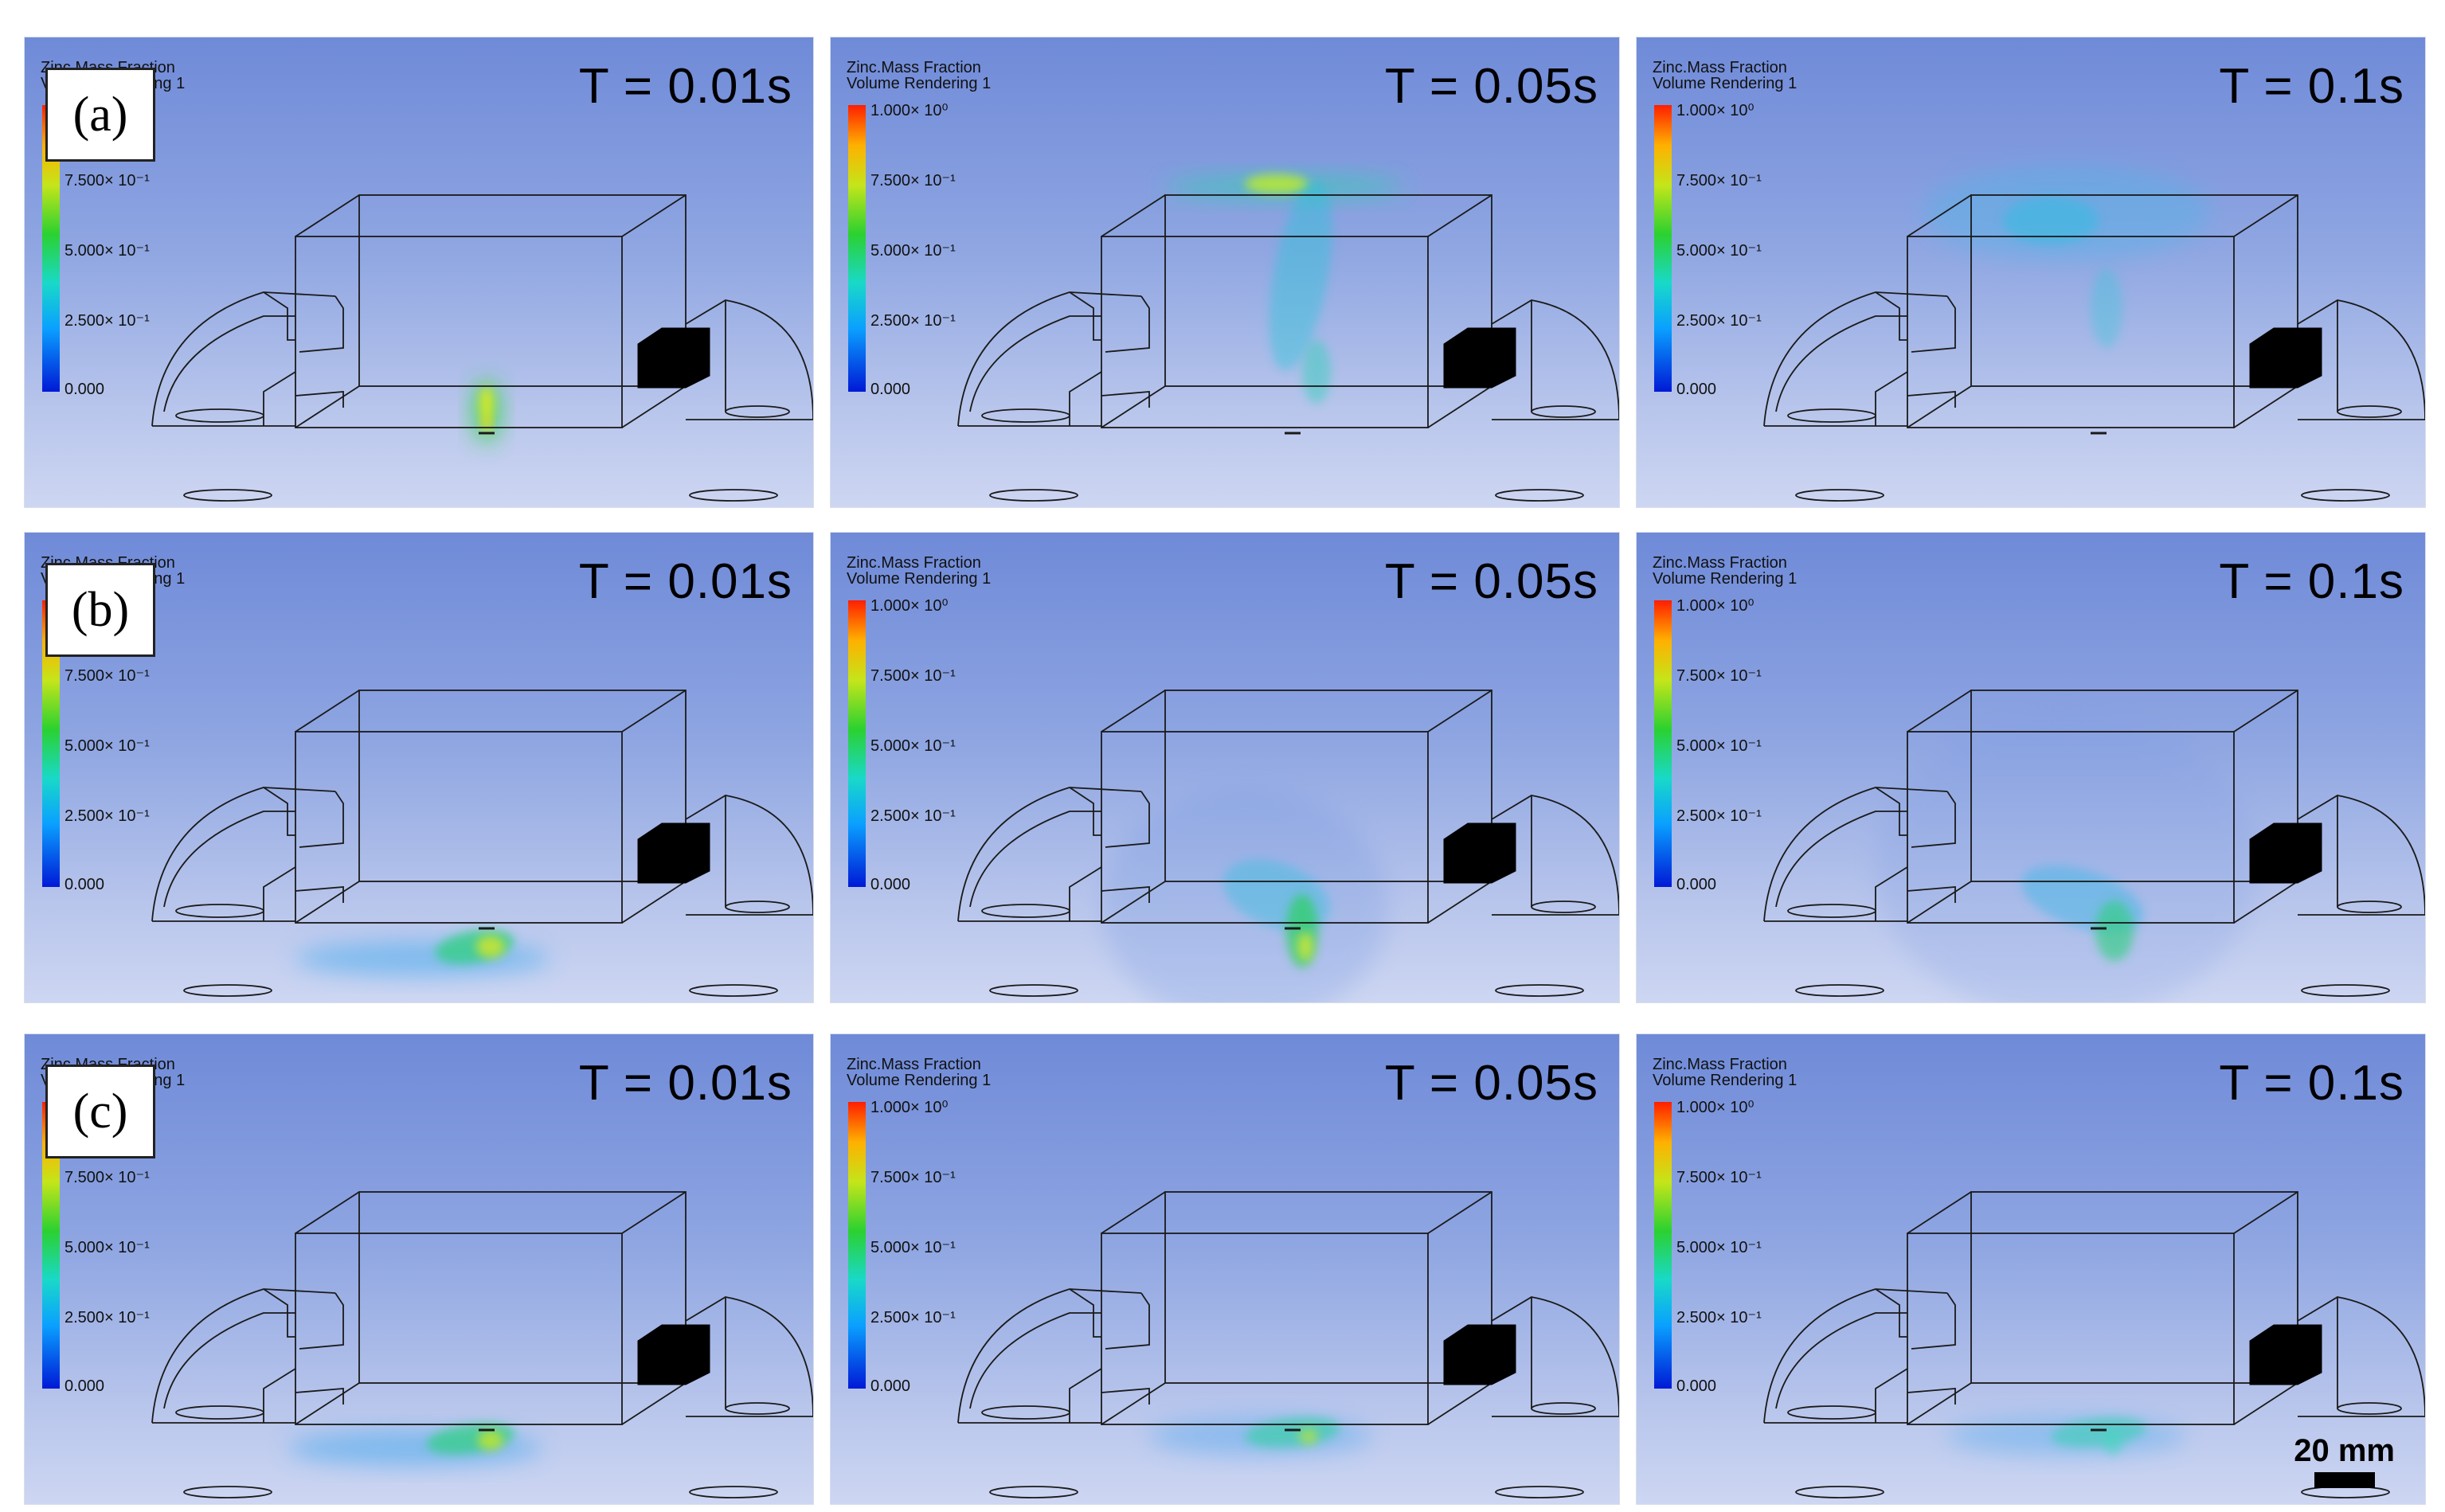 The width and height of the screenshot is (2445, 1512). Describe the element at coordinates (100, 610) in the screenshot. I see `row-label: (b)` at that location.